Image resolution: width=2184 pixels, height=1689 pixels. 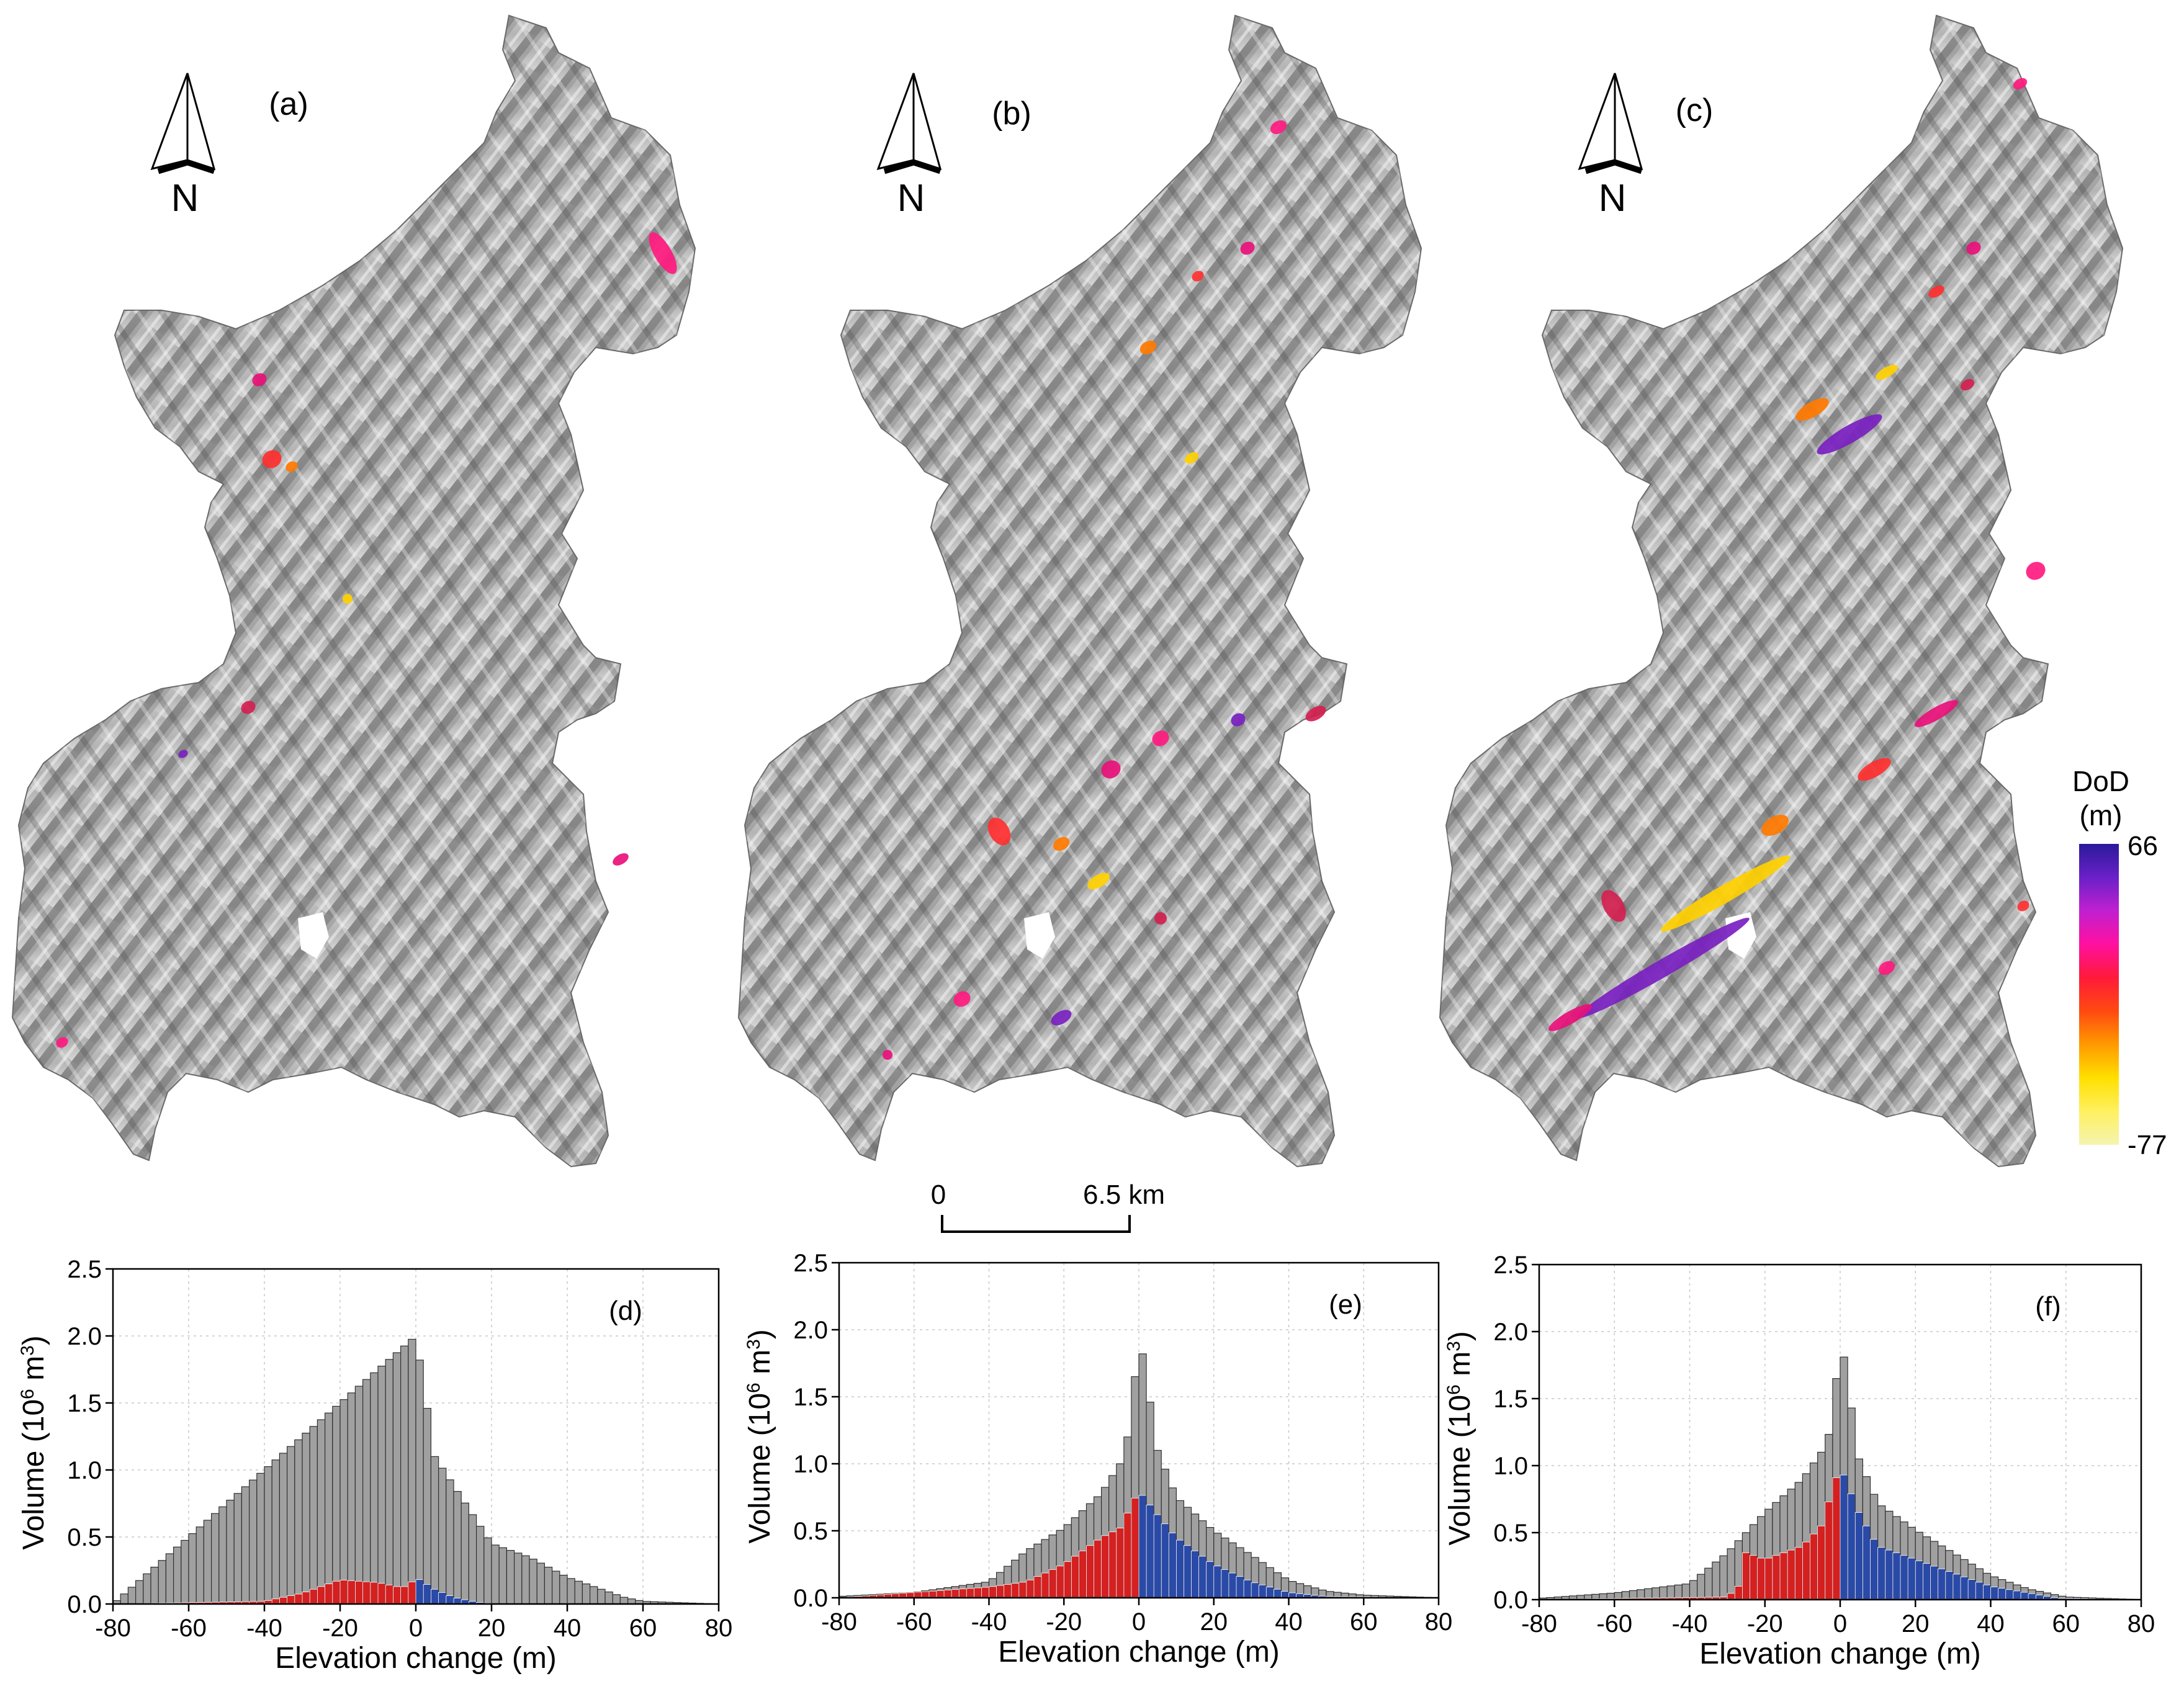 I want to click on north-label: N, so click(x=1613, y=198).